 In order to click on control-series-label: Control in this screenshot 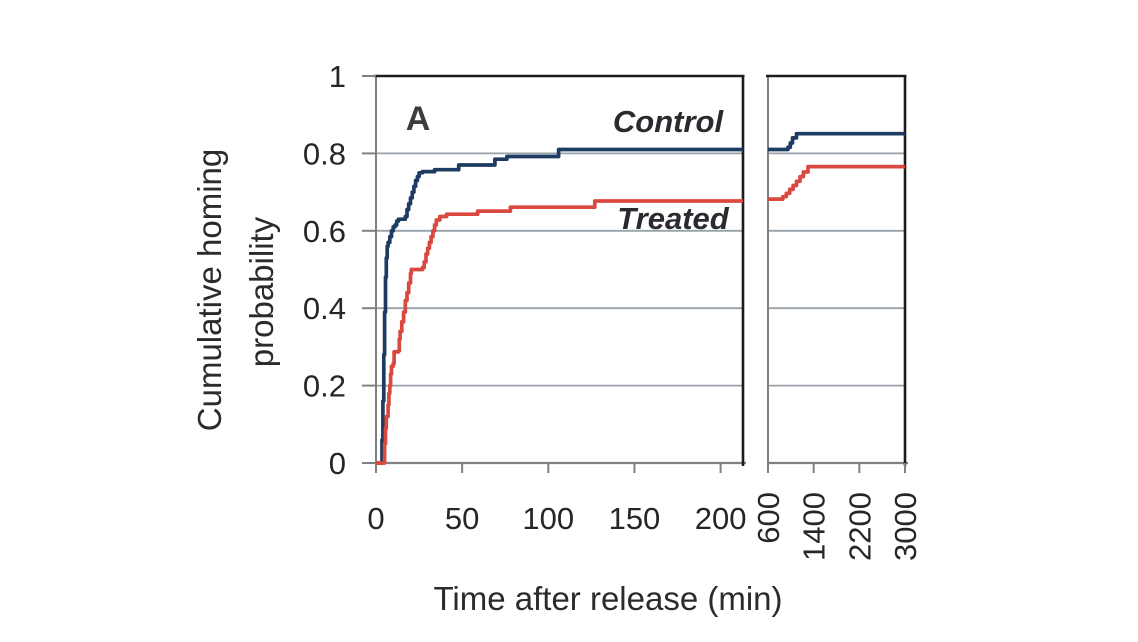, I will do `click(668, 121)`.